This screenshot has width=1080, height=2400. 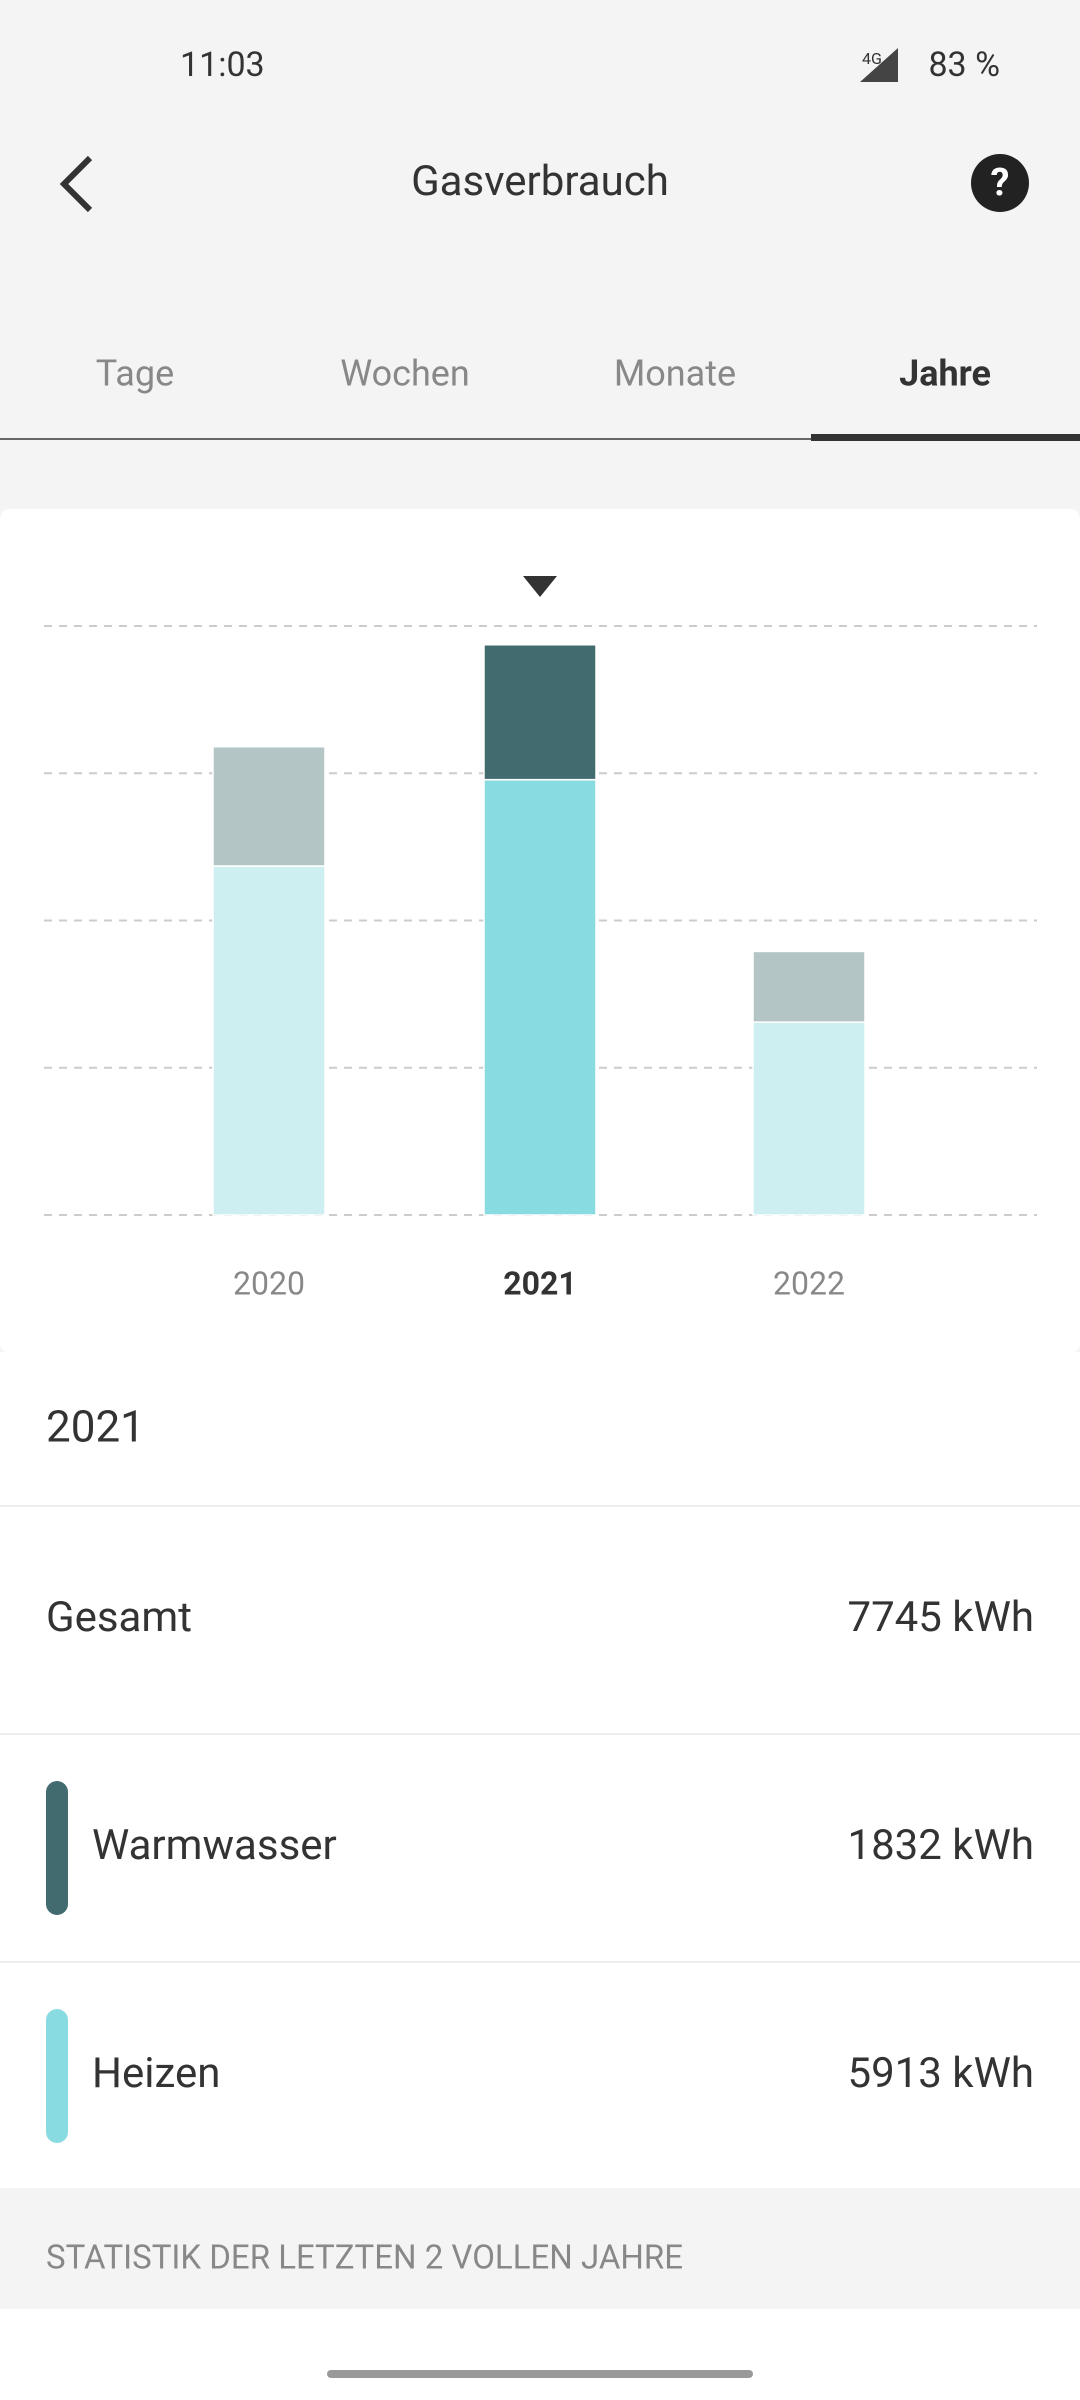 I want to click on status-time: 11:03, so click(x=222, y=65).